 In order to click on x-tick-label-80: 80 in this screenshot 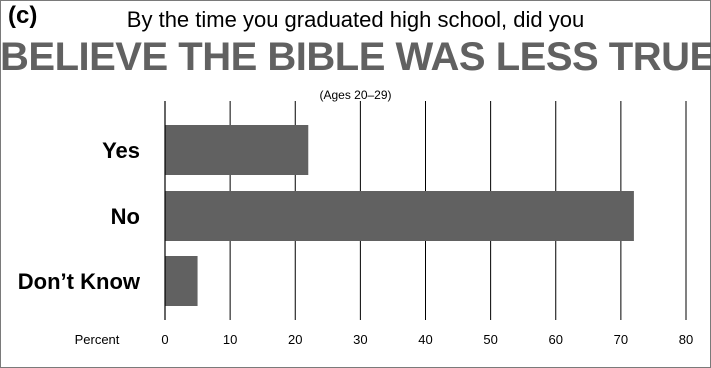, I will do `click(686, 339)`.